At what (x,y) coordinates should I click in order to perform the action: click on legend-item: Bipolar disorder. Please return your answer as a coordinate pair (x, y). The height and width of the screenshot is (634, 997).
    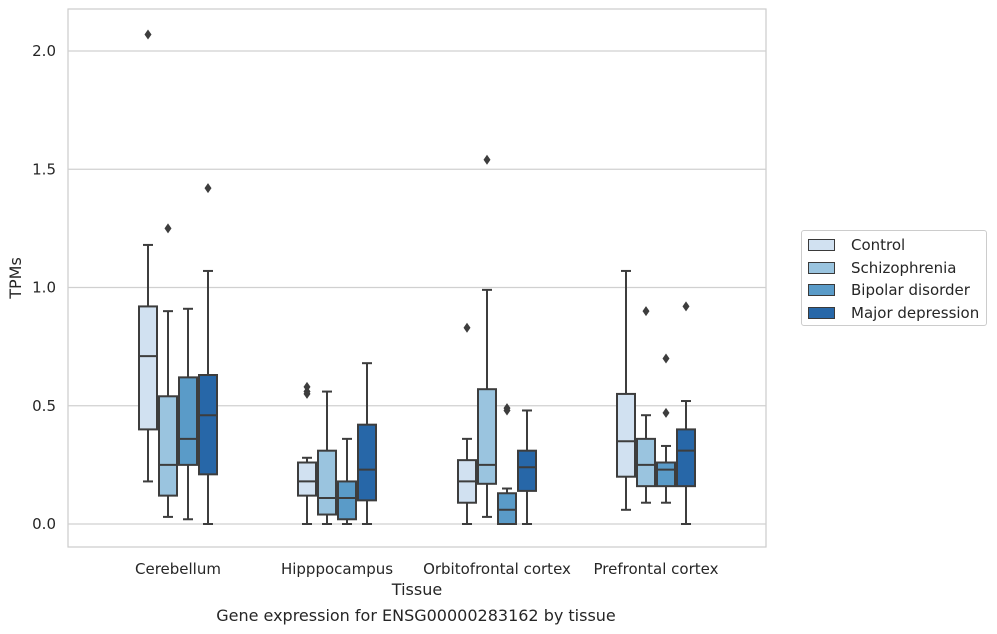
    Looking at the image, I should click on (889, 290).